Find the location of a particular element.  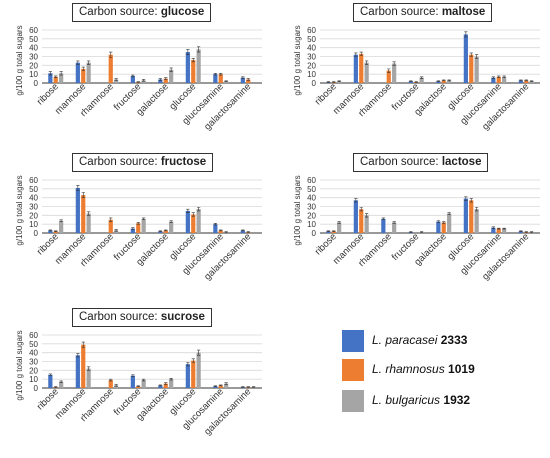

chart-title: Carbon source: maltose is located at coordinates (423, 12).